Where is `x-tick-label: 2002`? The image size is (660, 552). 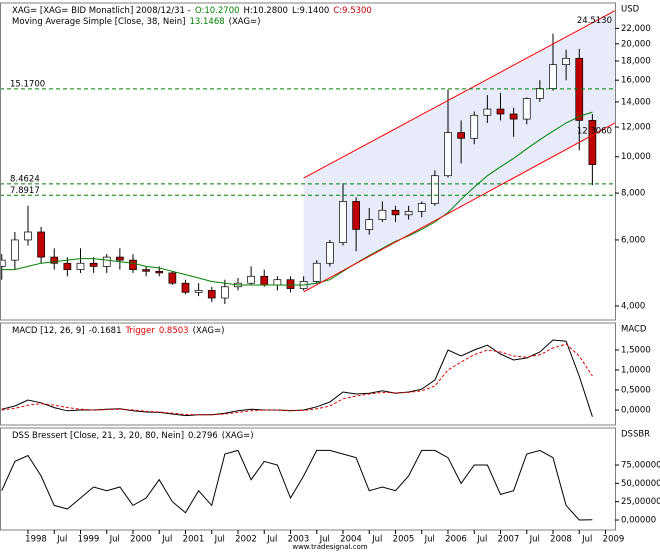
x-tick-label: 2002 is located at coordinates (246, 540).